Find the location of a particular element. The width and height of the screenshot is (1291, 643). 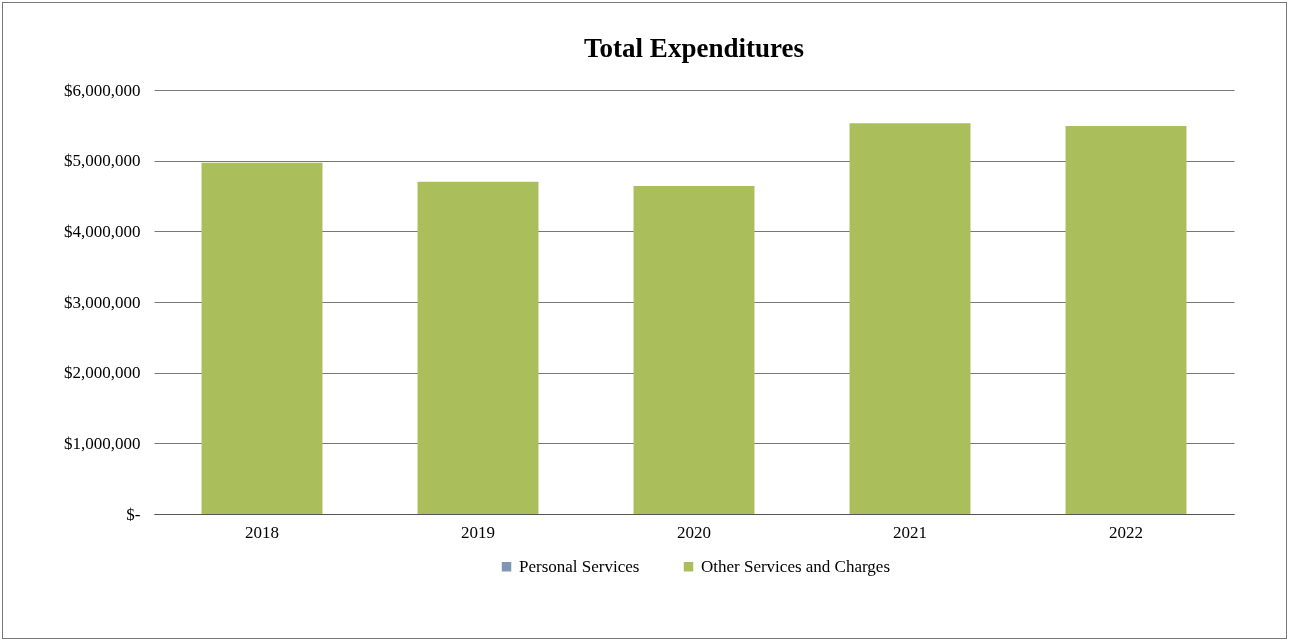

y-tick-label: $- is located at coordinates (133, 514).